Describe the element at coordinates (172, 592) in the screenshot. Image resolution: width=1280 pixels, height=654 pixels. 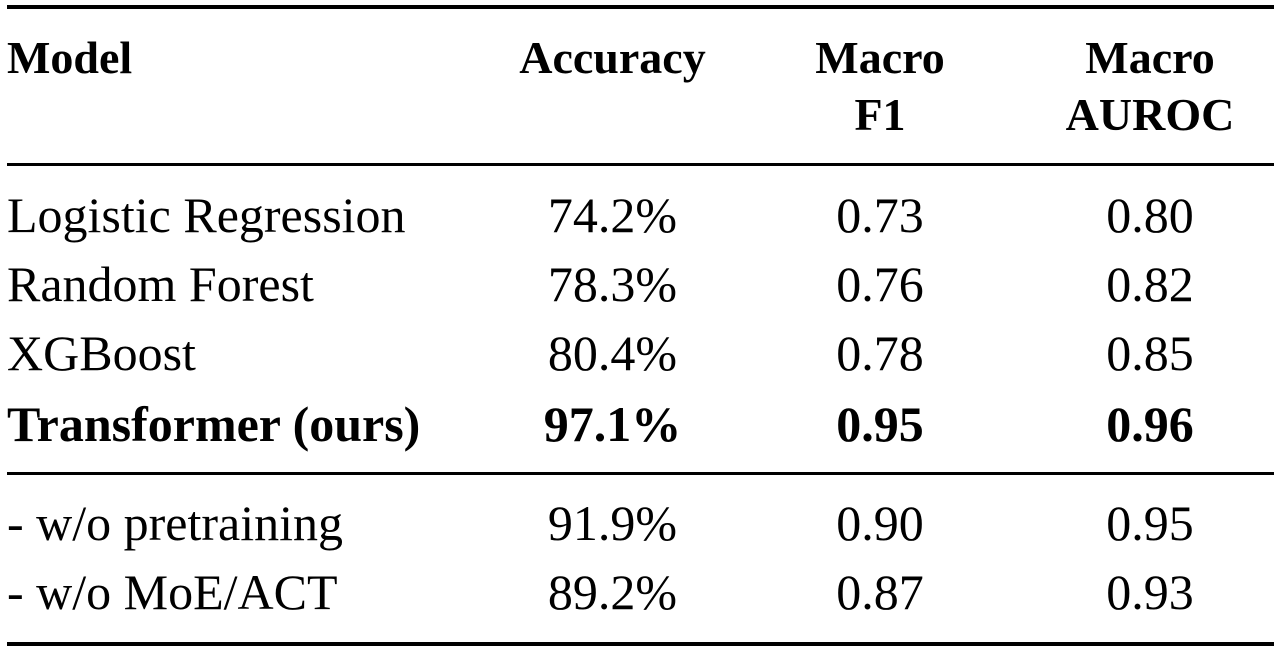
I see `cell-model: - w/o MoE/ACT` at that location.